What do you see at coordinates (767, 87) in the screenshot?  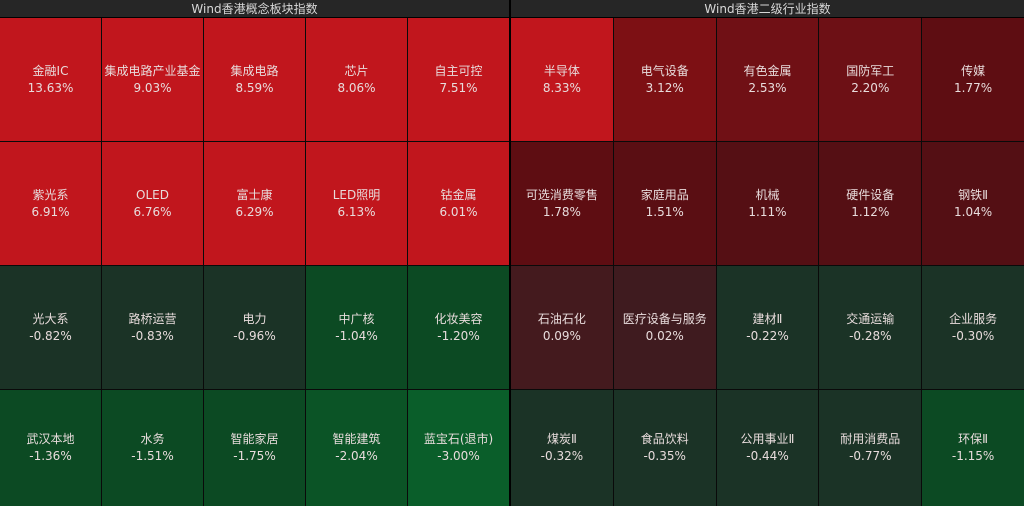 I see `tile-change-pct: 2.53%` at bounding box center [767, 87].